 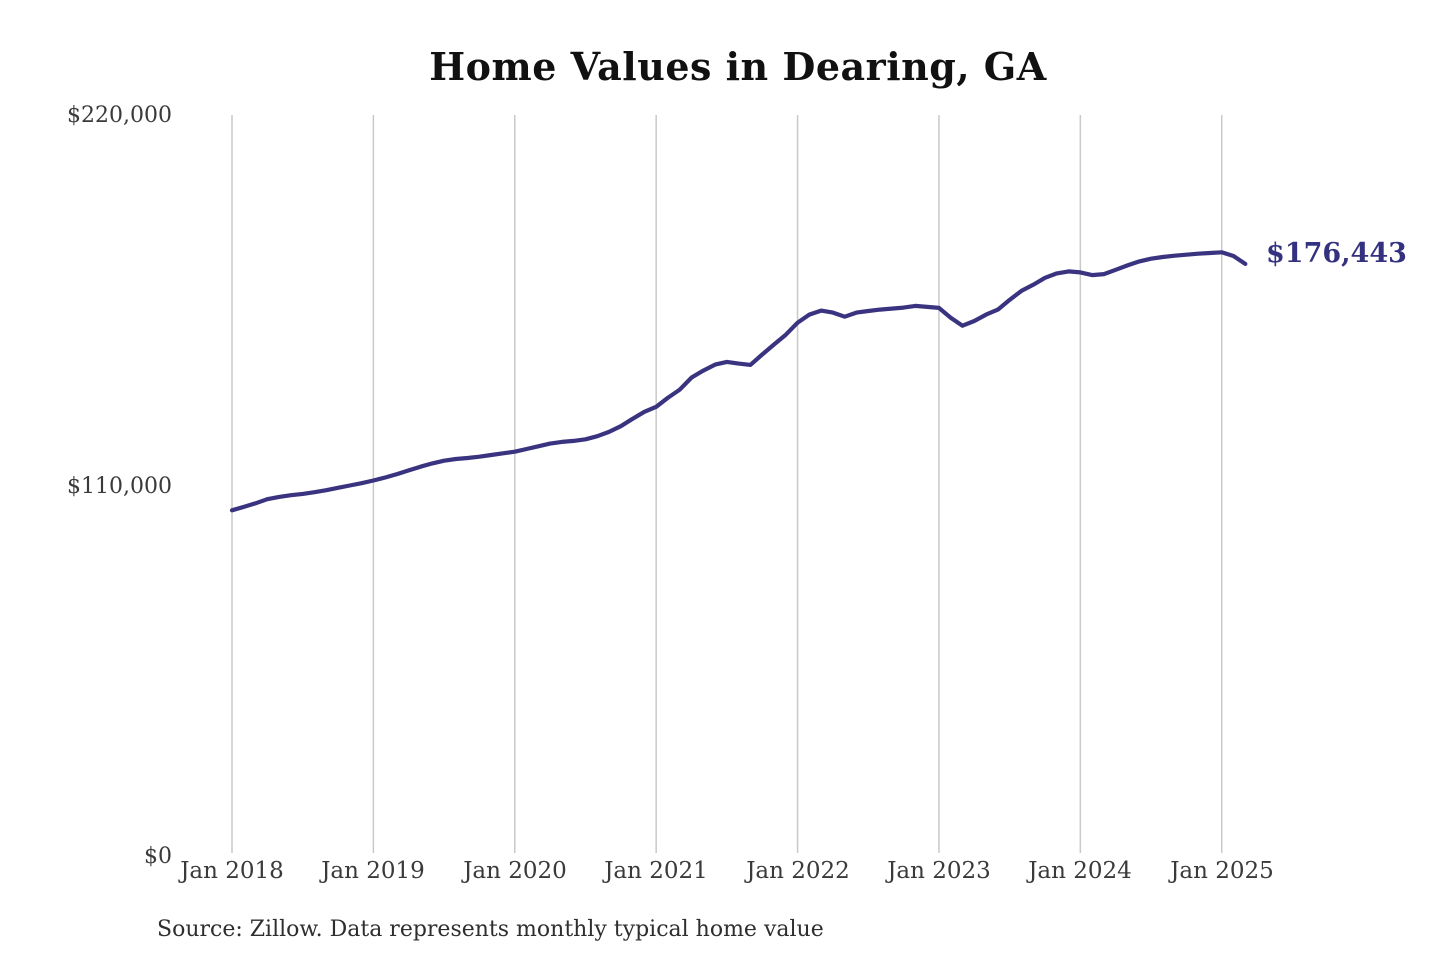 I want to click on x-axis-tick-jan-2019: Jan 2019, so click(x=373, y=871).